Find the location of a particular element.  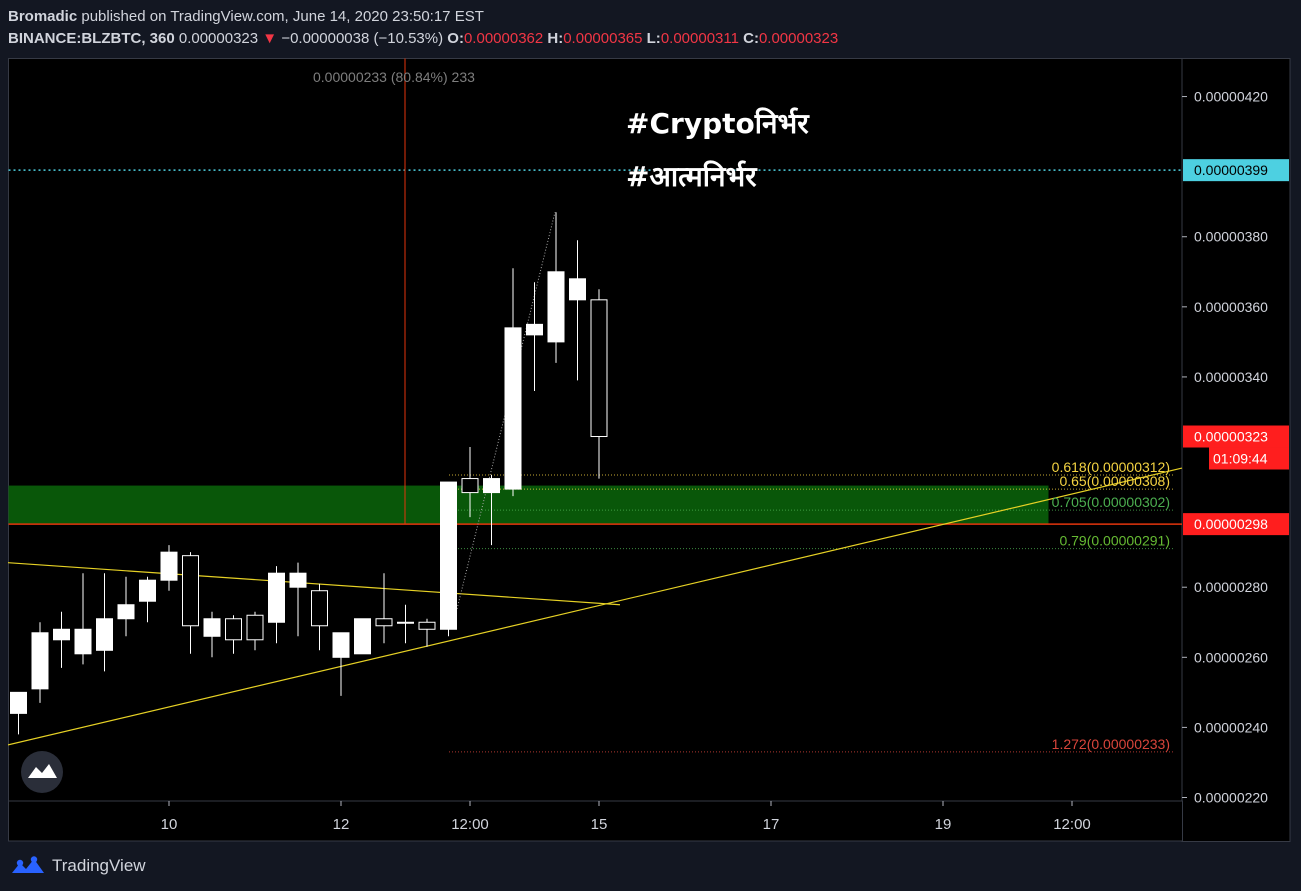

low-value: 0.00000311 is located at coordinates (699, 38).